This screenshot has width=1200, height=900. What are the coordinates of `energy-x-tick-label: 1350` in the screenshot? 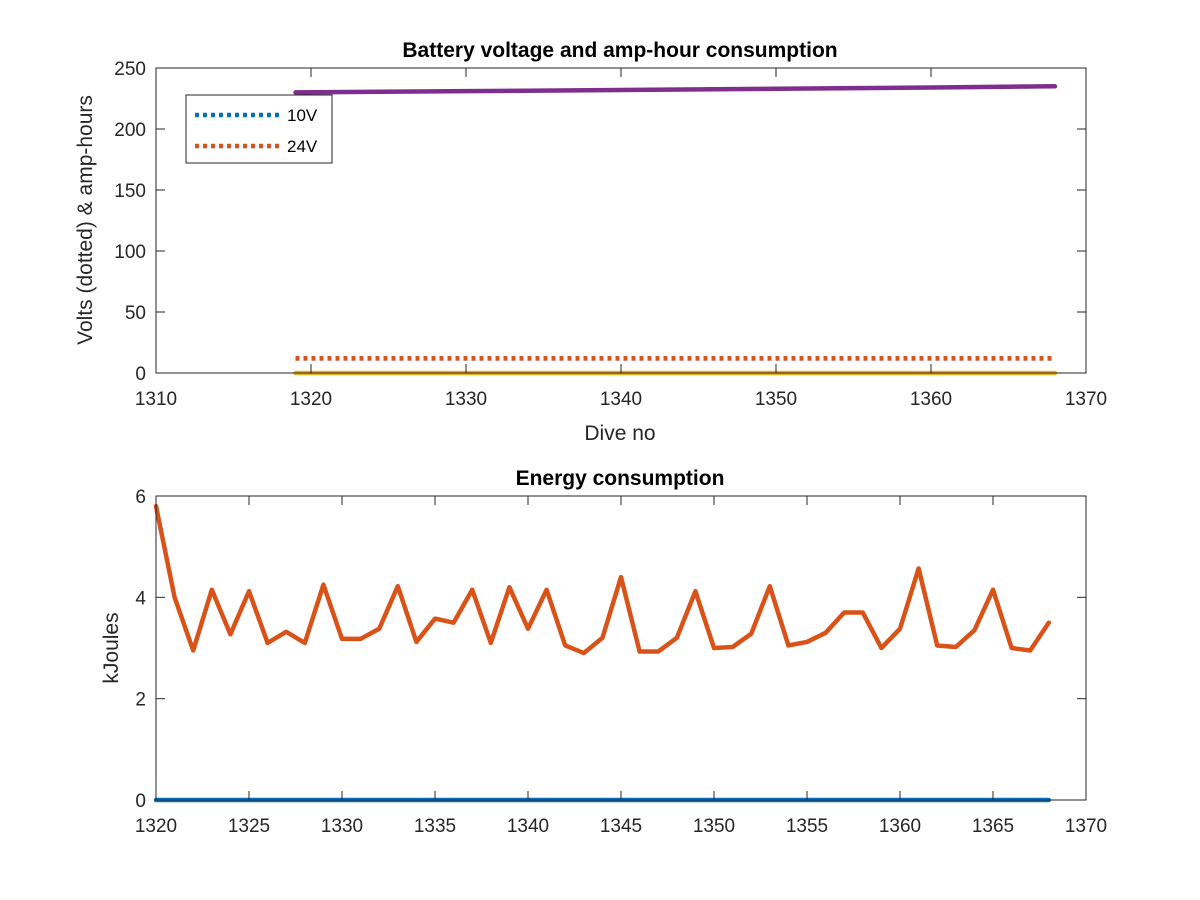 It's located at (714, 826).